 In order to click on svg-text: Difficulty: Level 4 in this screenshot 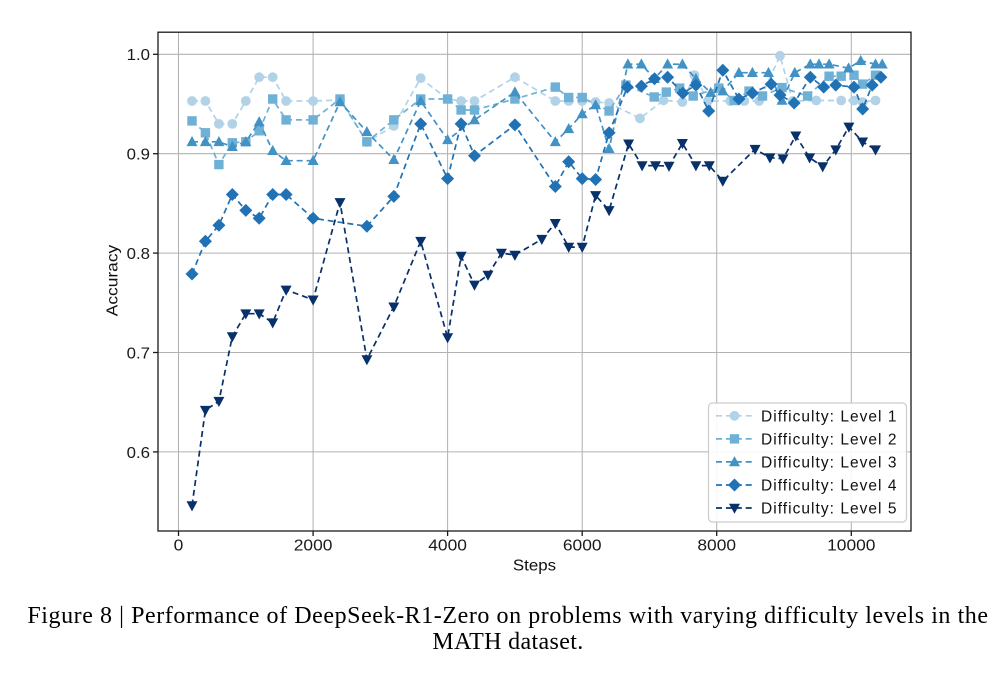, I will do `click(829, 486)`.